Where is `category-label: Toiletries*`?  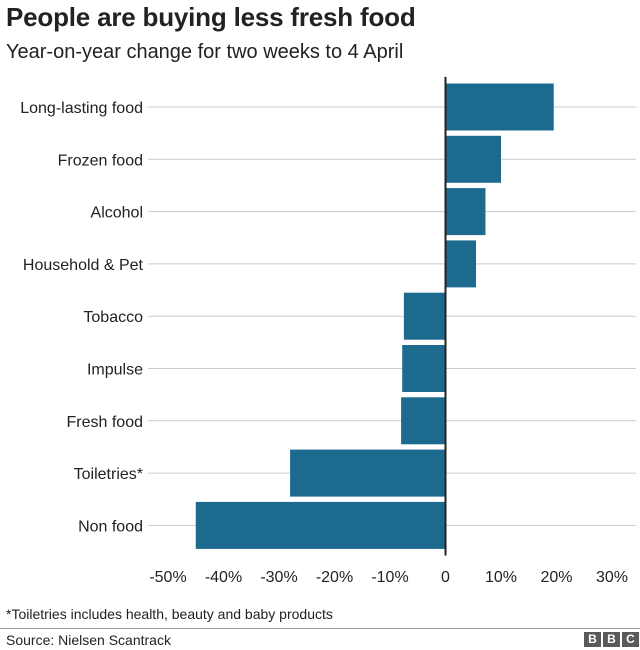 category-label: Toiletries* is located at coordinates (108, 474).